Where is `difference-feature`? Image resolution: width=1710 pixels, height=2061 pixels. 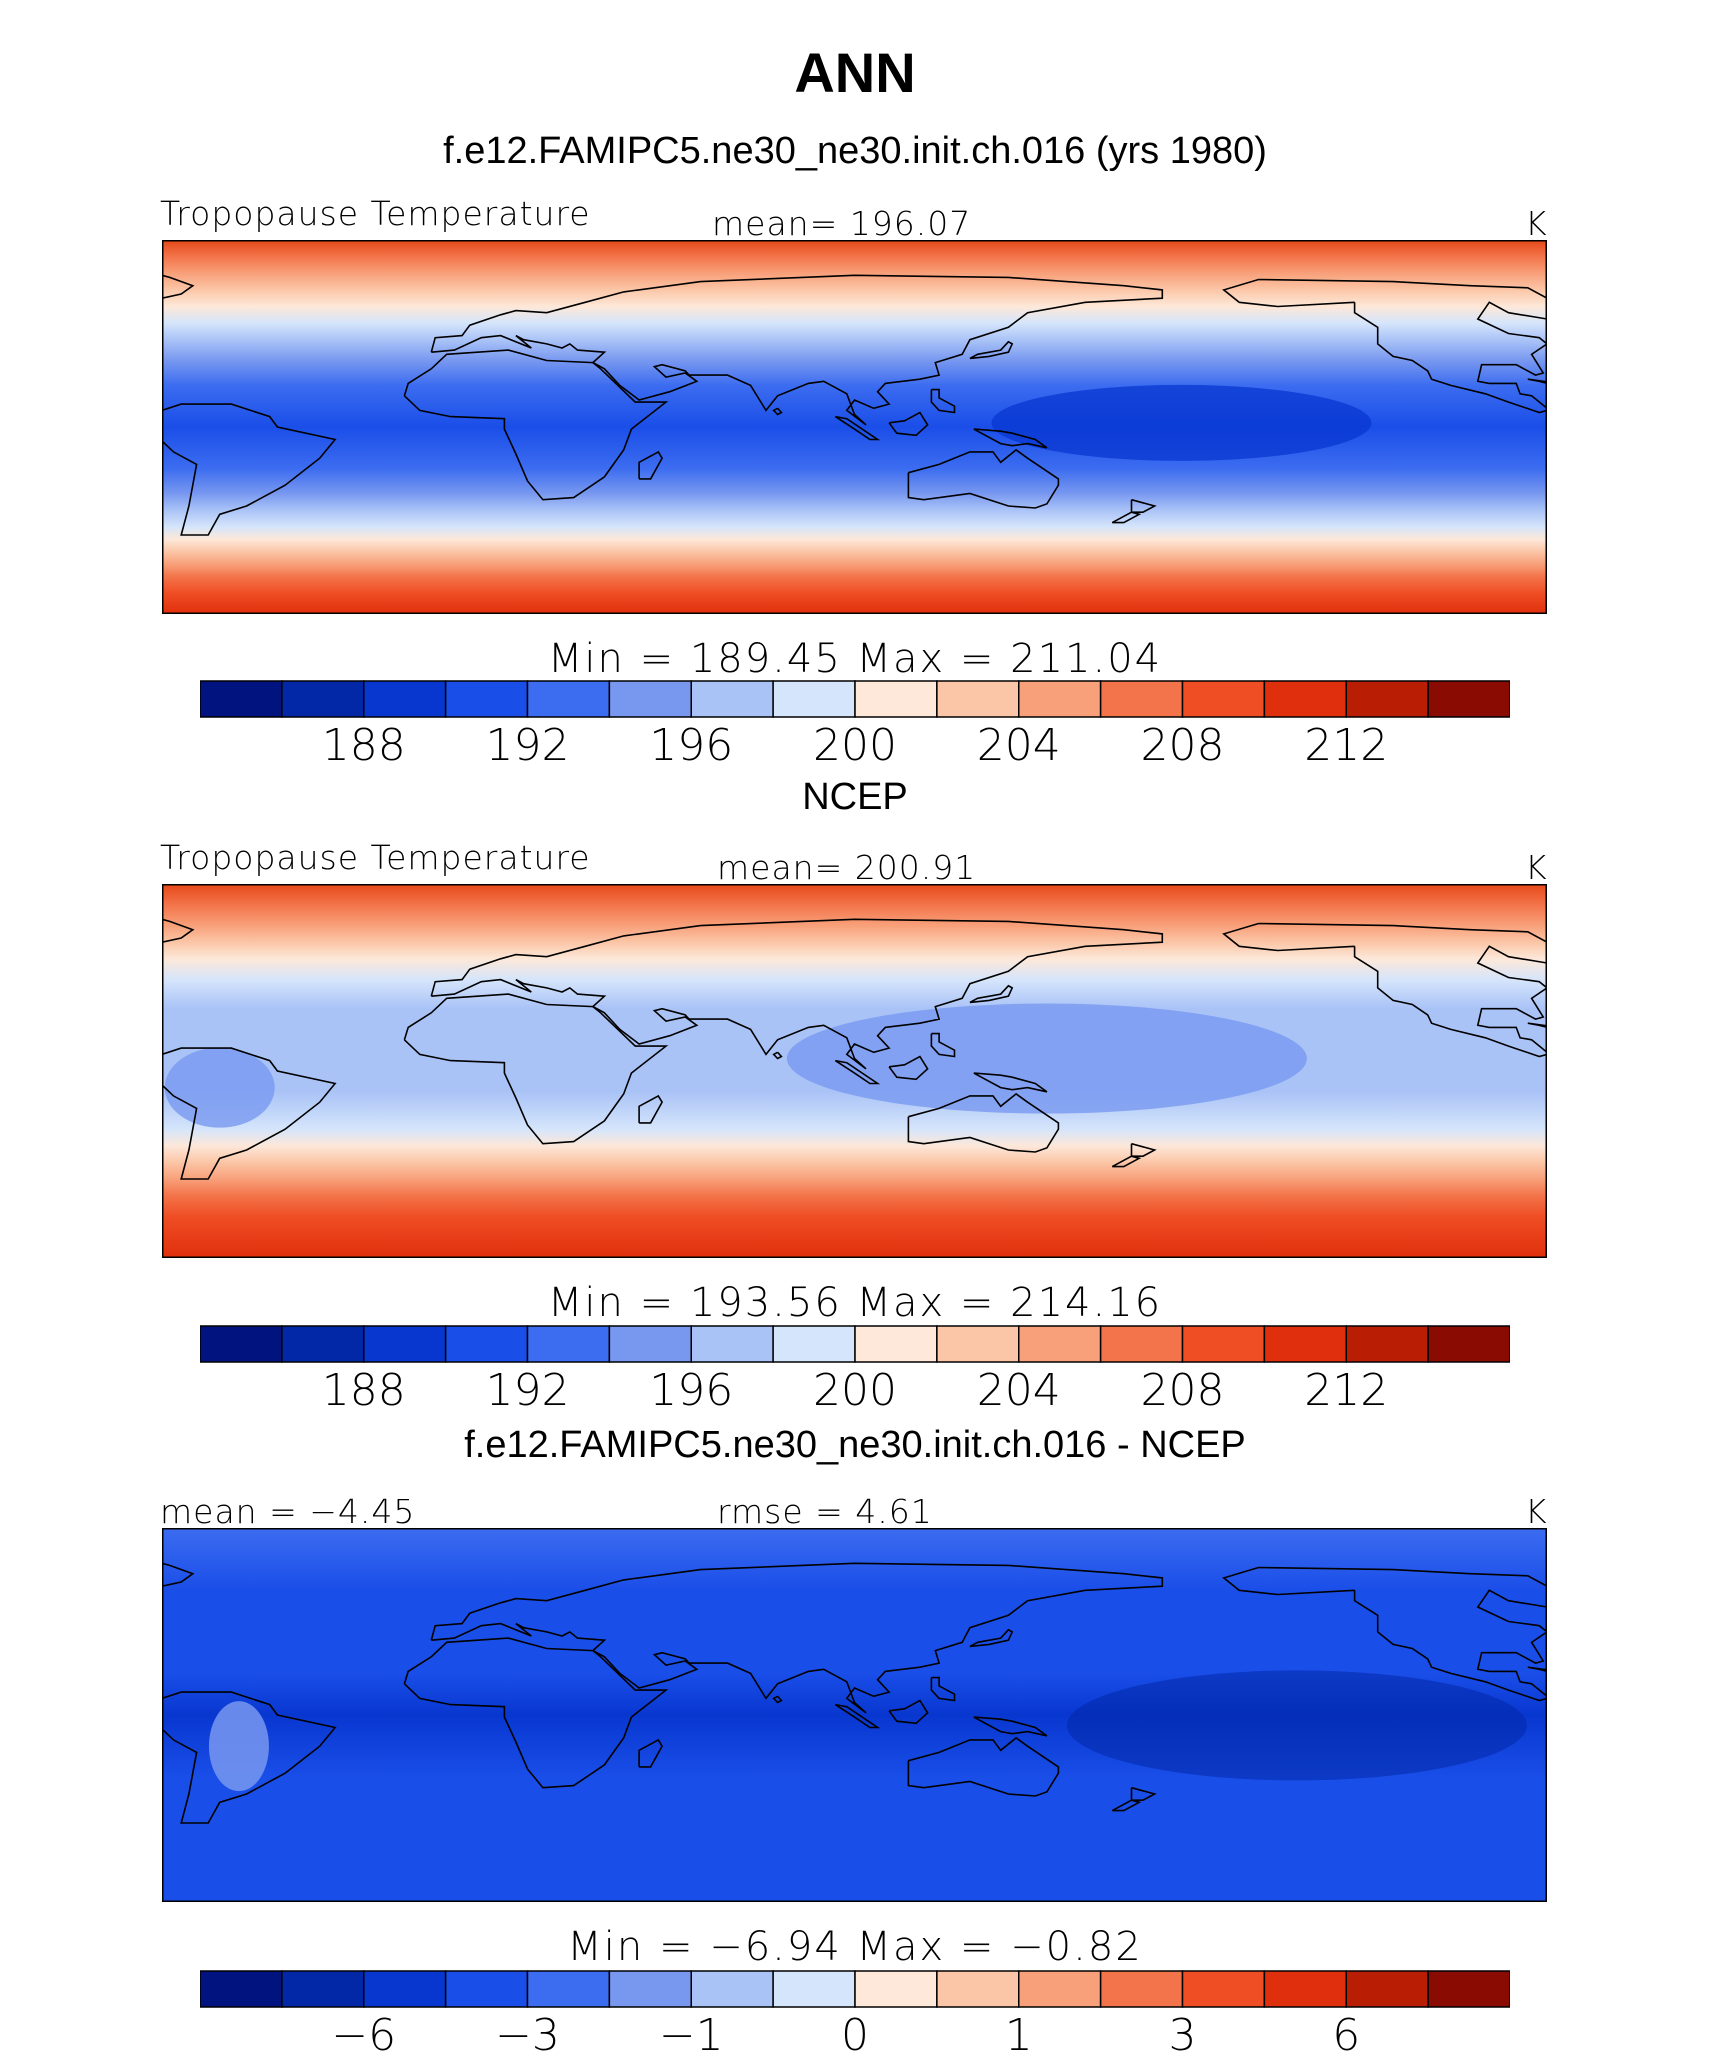
difference-feature is located at coordinates (1296, 1725).